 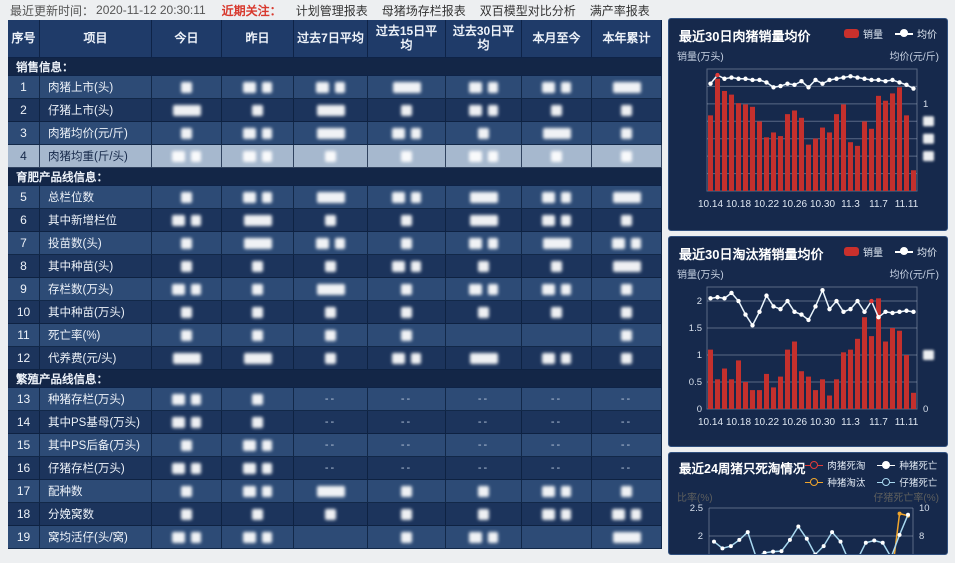 I want to click on table-row: 16 仔猪存栏(万头) -- -- -- -- --, so click(x=335, y=468).